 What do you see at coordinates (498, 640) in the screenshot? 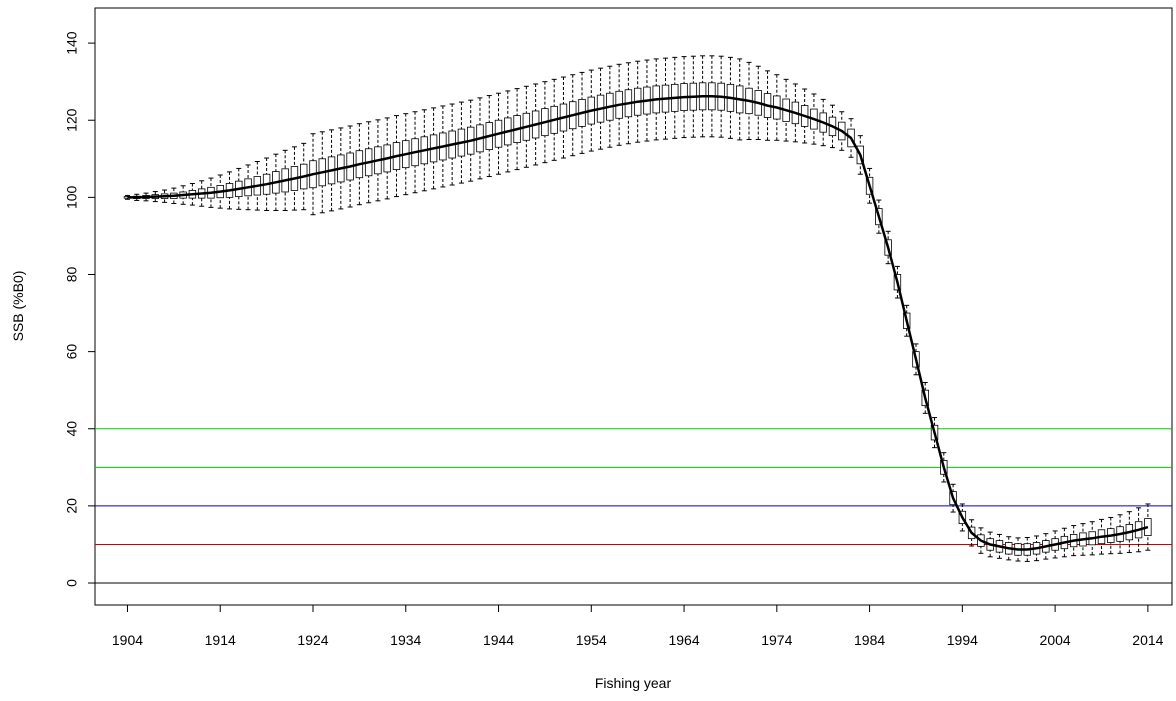
I see `x-tick-label: 1944` at bounding box center [498, 640].